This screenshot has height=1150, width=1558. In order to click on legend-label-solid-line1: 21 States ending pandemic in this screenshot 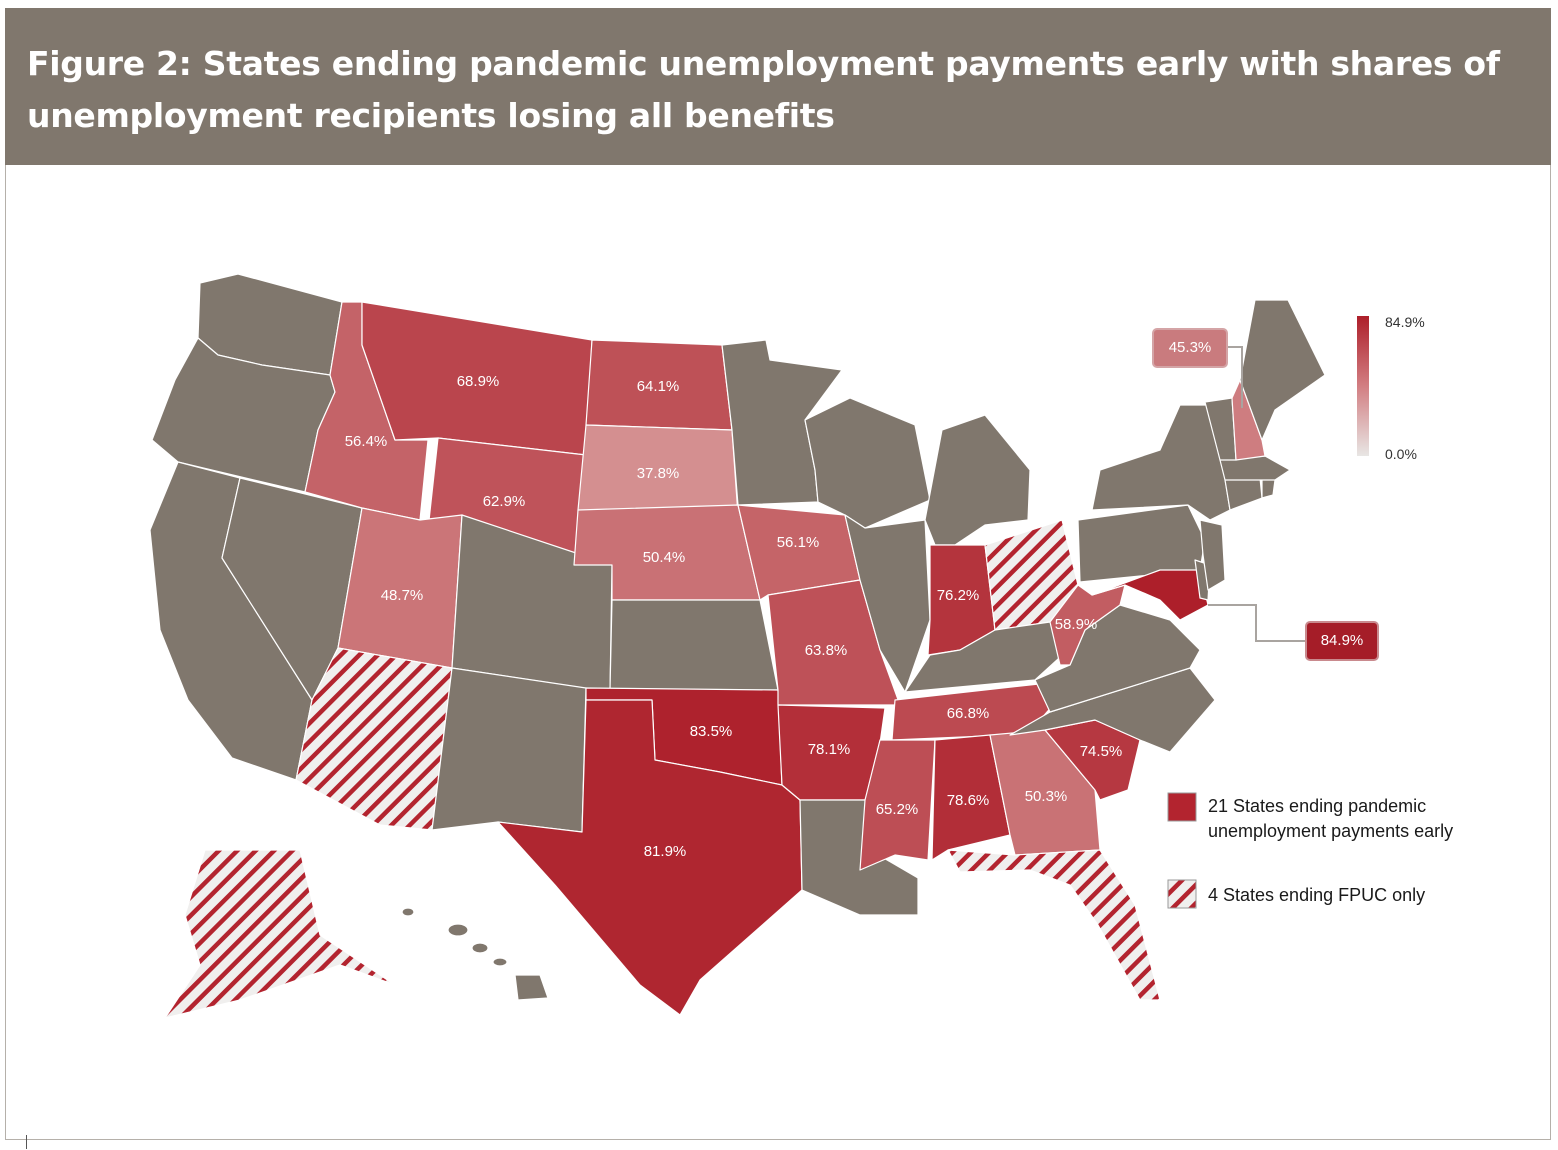, I will do `click(1317, 806)`.